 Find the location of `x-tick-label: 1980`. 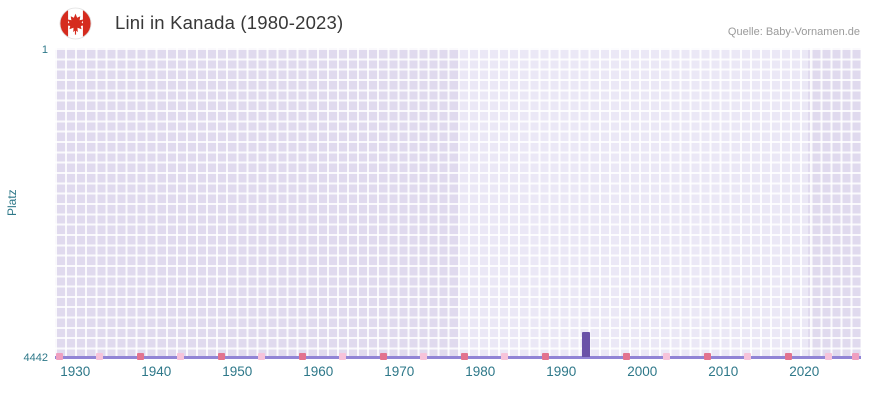

x-tick-label: 1980 is located at coordinates (480, 371).